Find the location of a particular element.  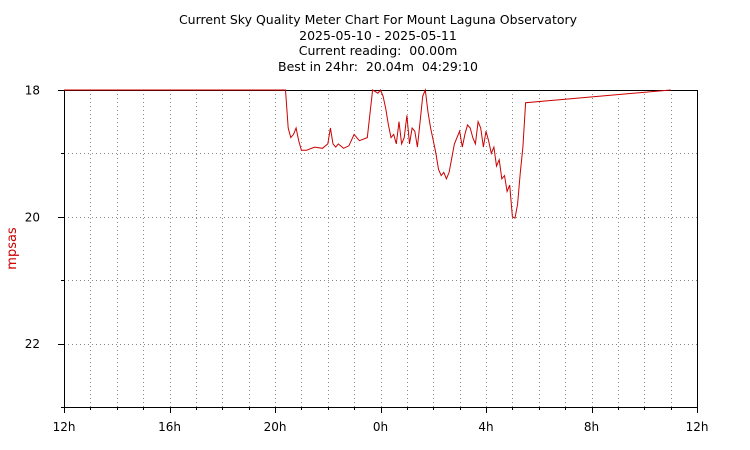

x-tick-label: 16h is located at coordinates (169, 427).